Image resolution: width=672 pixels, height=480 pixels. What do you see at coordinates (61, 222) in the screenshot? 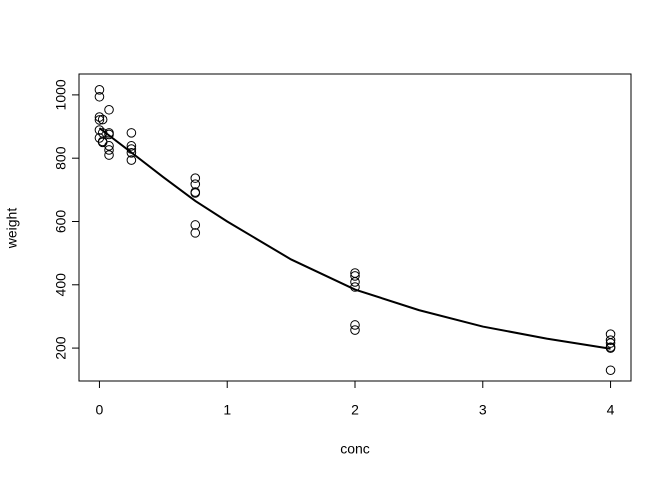
I see `y-tick-label: 600` at bounding box center [61, 222].